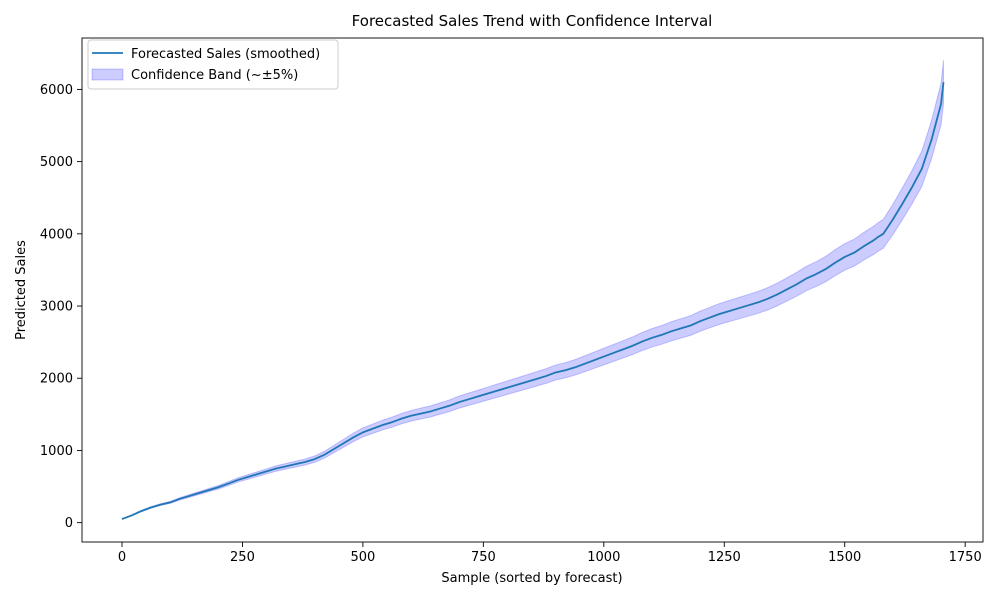 The width and height of the screenshot is (1000, 604). What do you see at coordinates (56, 379) in the screenshot?
I see `y-tick-label: 2000` at bounding box center [56, 379].